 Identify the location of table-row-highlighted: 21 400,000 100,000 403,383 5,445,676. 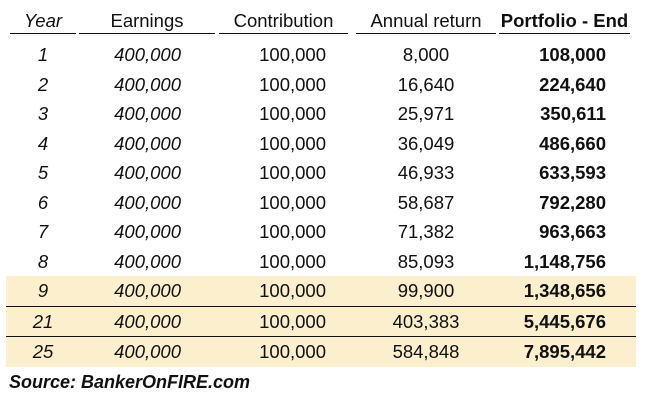
(321, 320).